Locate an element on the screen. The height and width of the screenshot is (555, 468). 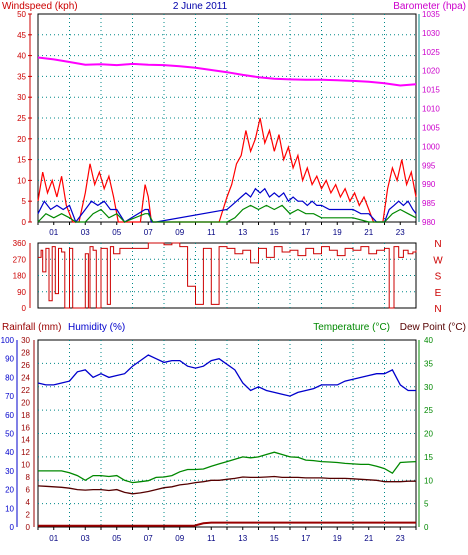
y-tick-label: 20 is located at coordinates (21, 139).